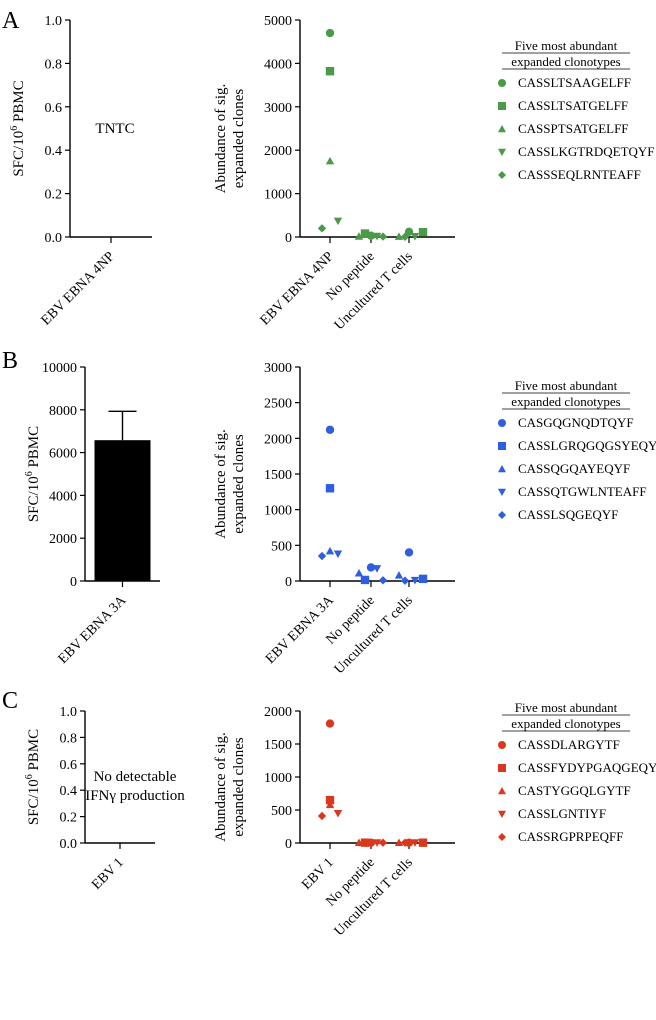  I want to click on y-tick-label: 0.2, so click(69, 818).